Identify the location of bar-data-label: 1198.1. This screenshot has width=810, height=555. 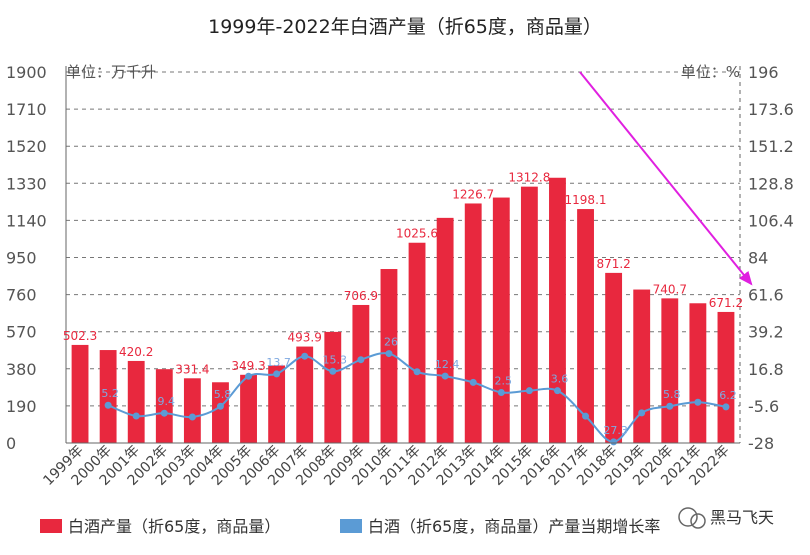
(586, 200).